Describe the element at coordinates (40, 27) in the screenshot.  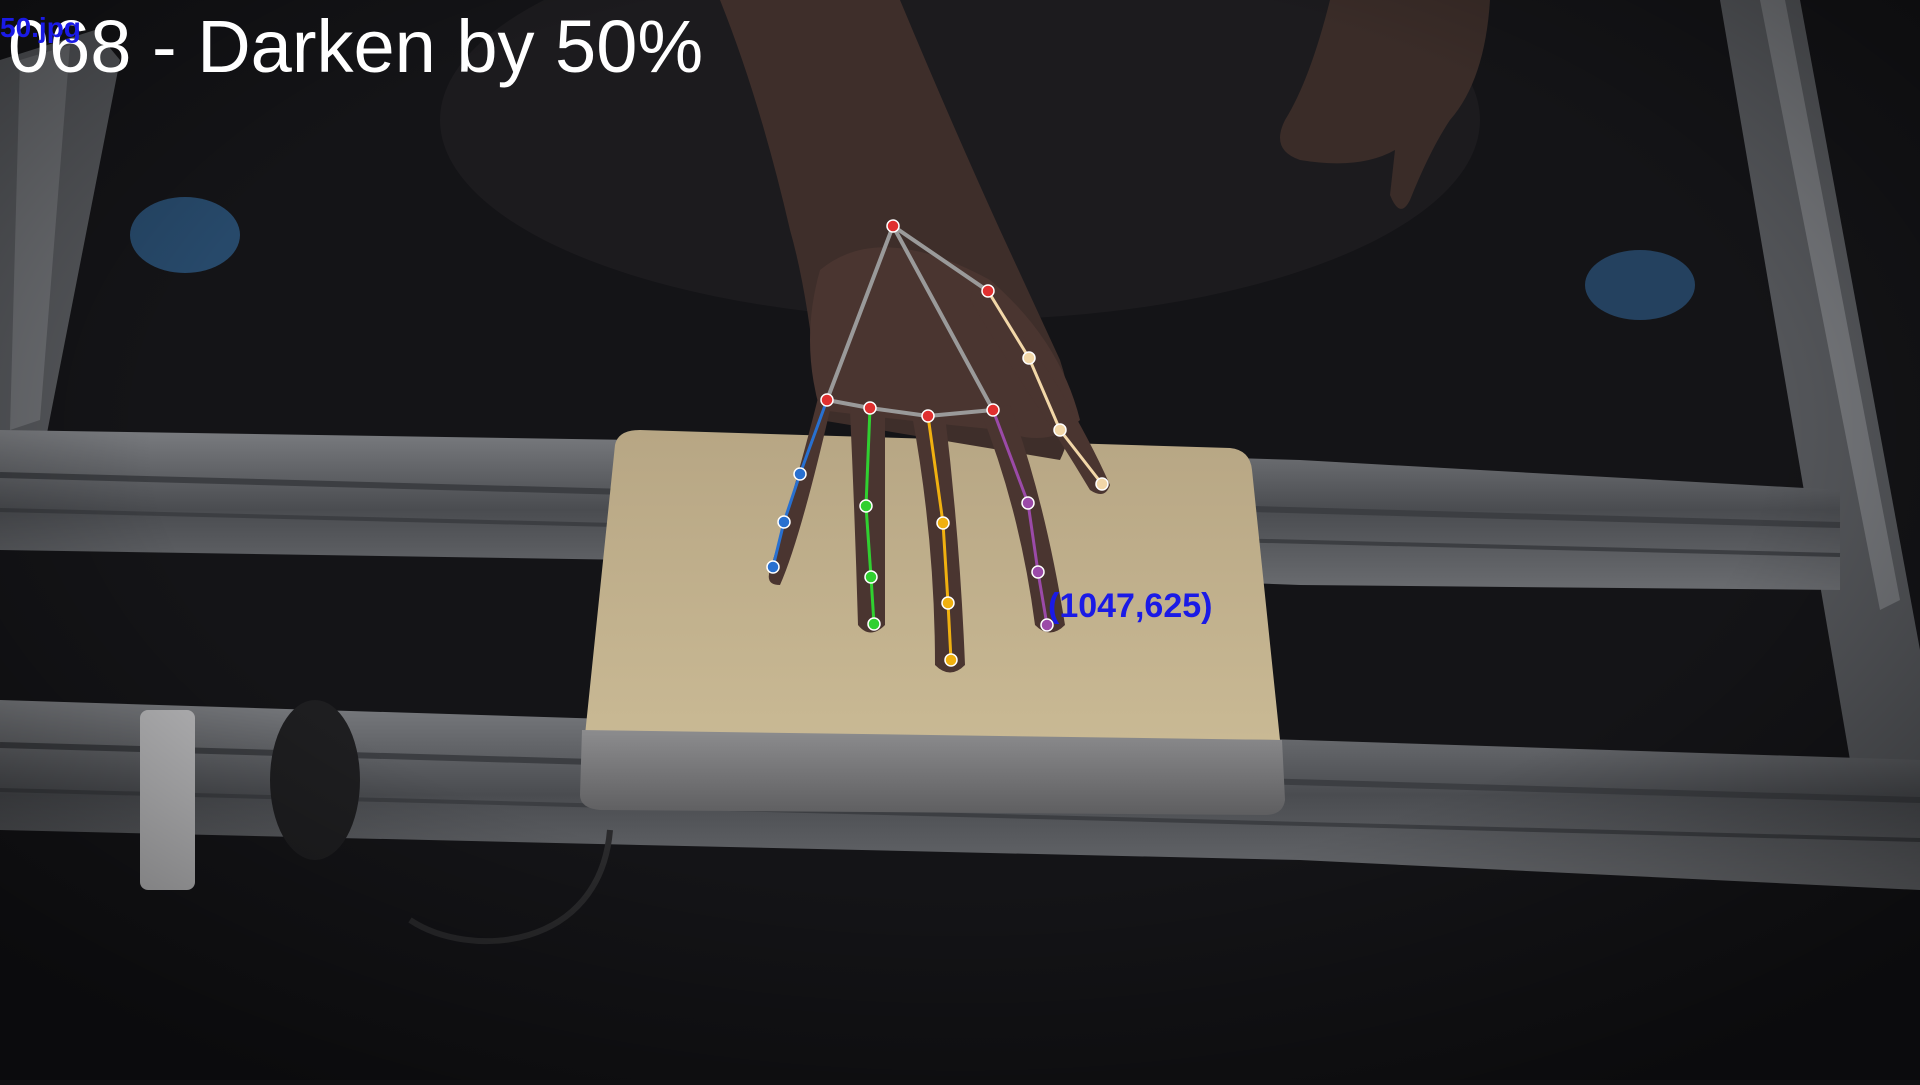
I see `filename-label: 50.jpg` at that location.